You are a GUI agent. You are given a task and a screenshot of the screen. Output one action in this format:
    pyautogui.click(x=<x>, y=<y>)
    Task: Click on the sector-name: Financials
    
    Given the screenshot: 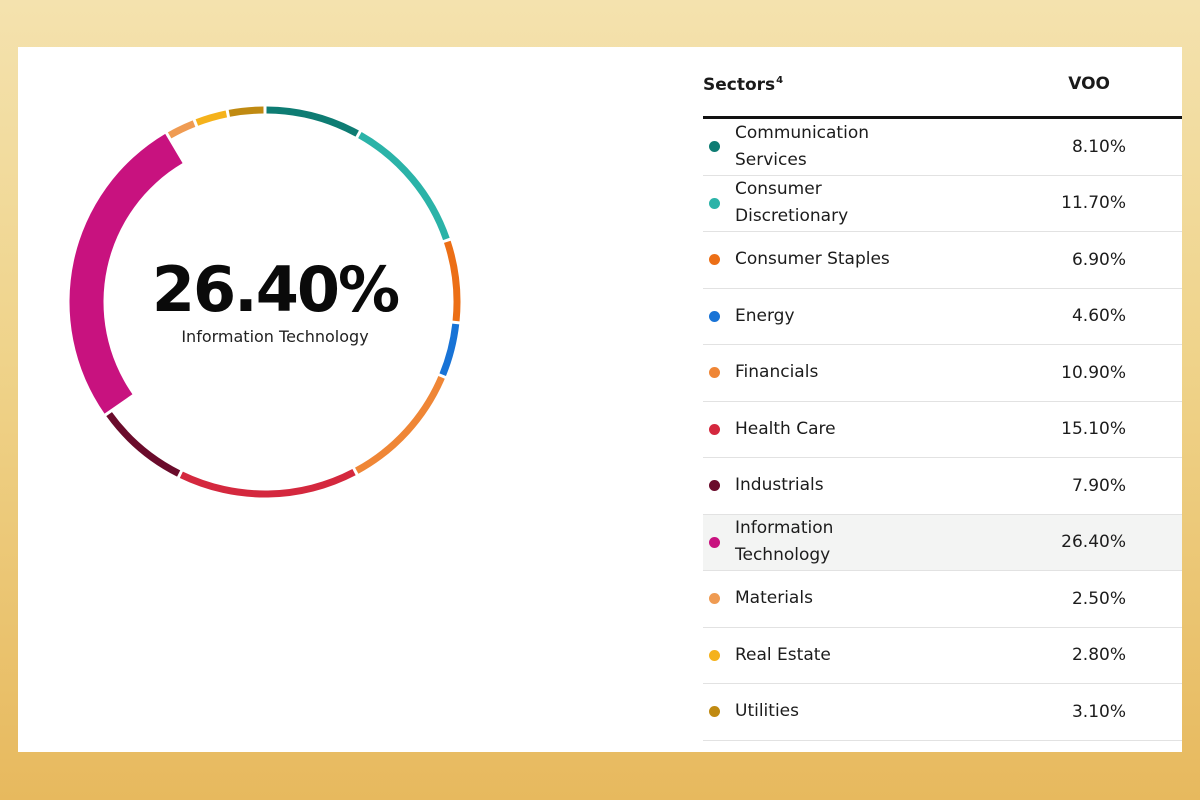 What is the action you would take?
    pyautogui.click(x=777, y=372)
    